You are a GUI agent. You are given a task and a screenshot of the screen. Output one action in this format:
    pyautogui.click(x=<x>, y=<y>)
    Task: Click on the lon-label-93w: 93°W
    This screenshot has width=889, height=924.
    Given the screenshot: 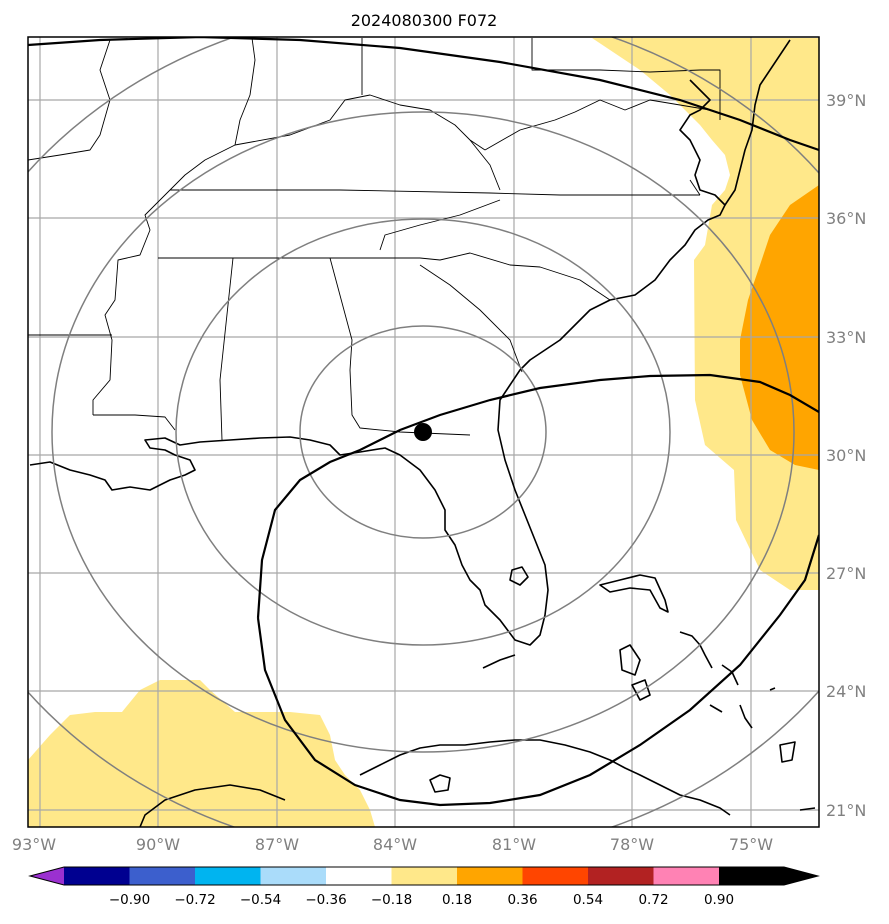 What is the action you would take?
    pyautogui.click(x=34, y=844)
    